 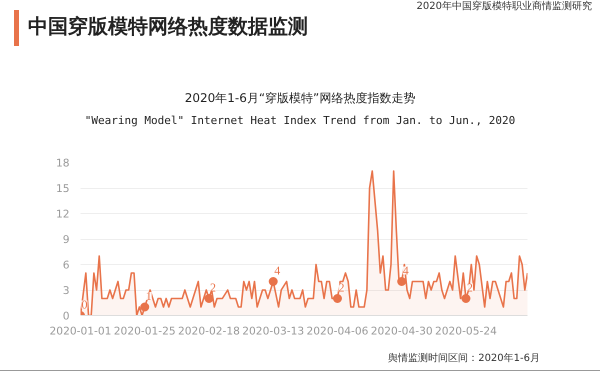 What do you see at coordinates (85, 305) in the screenshot?
I see `data-label: 0` at bounding box center [85, 305].